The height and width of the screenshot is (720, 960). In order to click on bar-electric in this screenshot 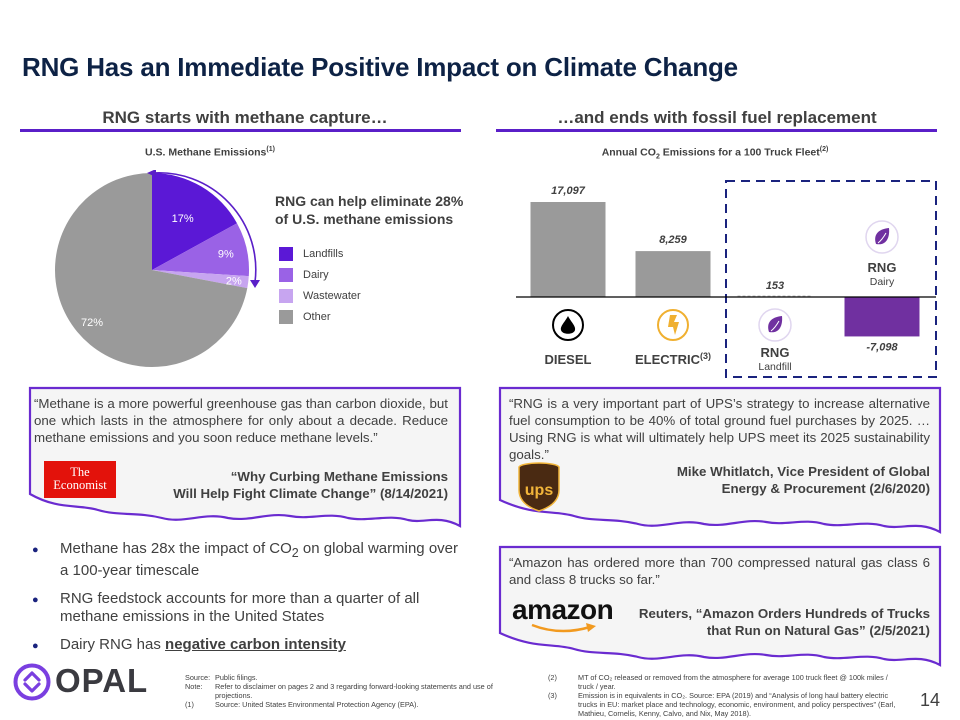, I will do `click(673, 274)`.